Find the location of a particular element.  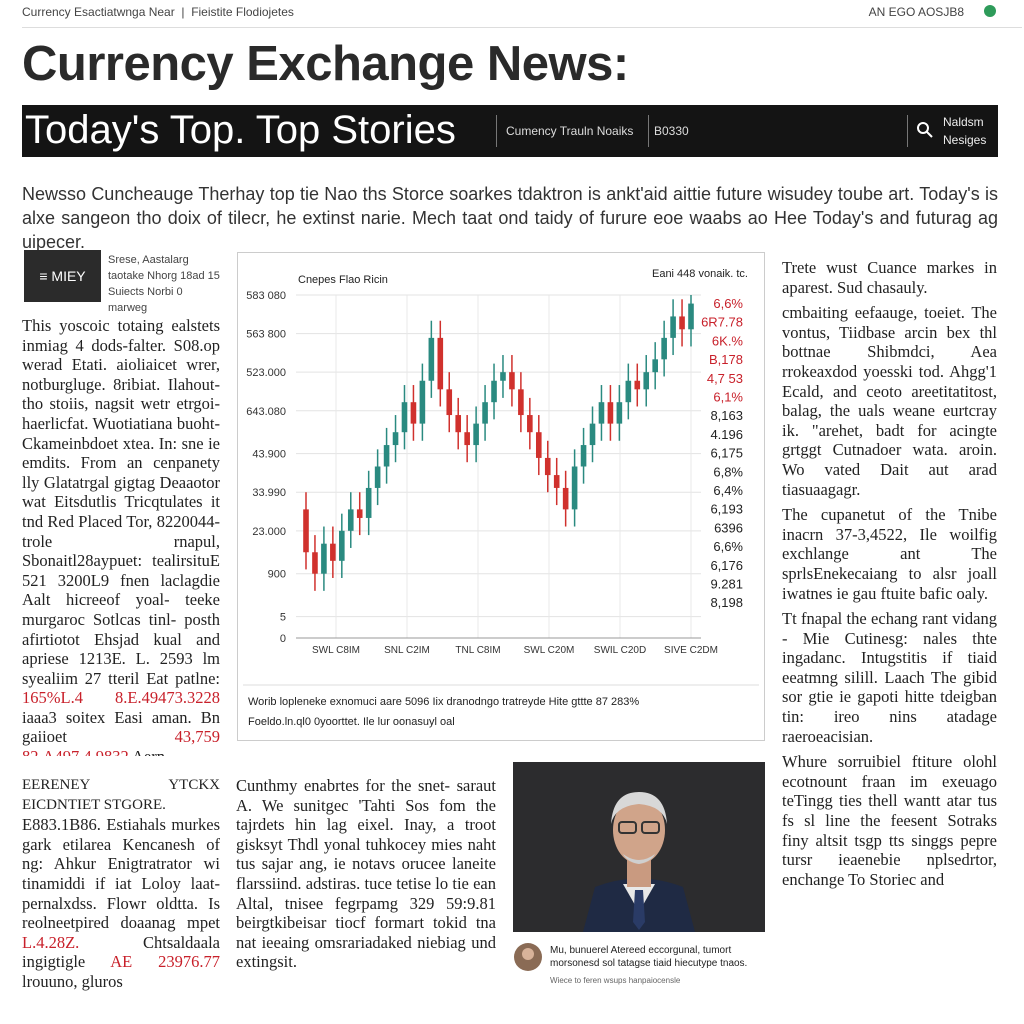

photo-credit: Wiece to feren wsups hanpaiocensle is located at coordinates (615, 980).